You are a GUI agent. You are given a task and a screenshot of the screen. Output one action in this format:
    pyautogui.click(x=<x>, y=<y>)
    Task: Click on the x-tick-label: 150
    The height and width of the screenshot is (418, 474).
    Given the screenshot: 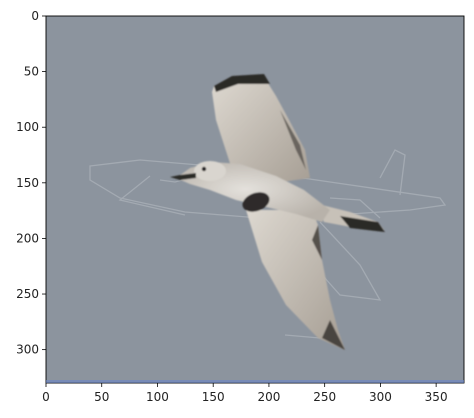 What is the action you would take?
    pyautogui.click(x=213, y=397)
    